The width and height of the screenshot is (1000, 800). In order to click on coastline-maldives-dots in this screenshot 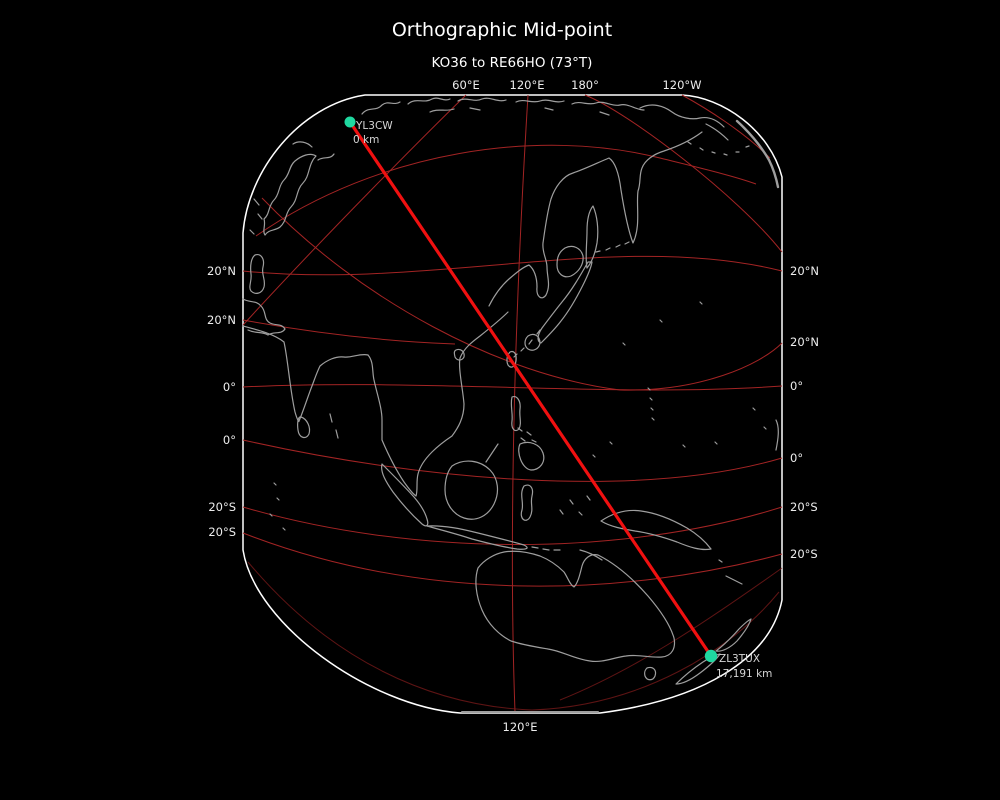, I will do `click(304, 472)`.